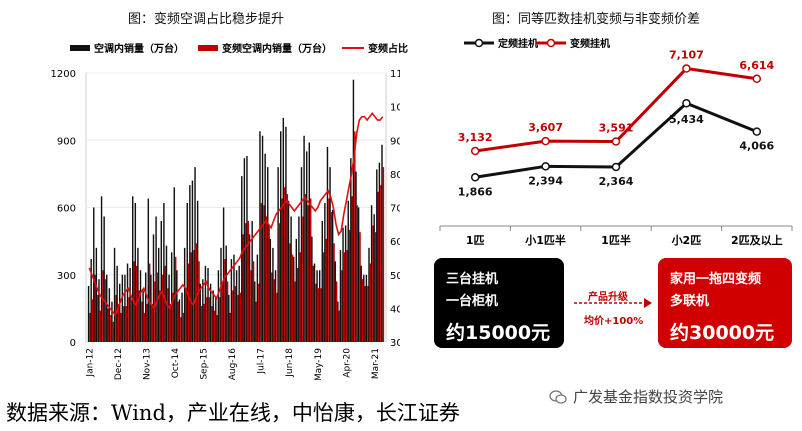 This screenshot has height=431, width=802. What do you see at coordinates (353, 47) in the screenshot?
I see `legend-swatch-line` at bounding box center [353, 47].